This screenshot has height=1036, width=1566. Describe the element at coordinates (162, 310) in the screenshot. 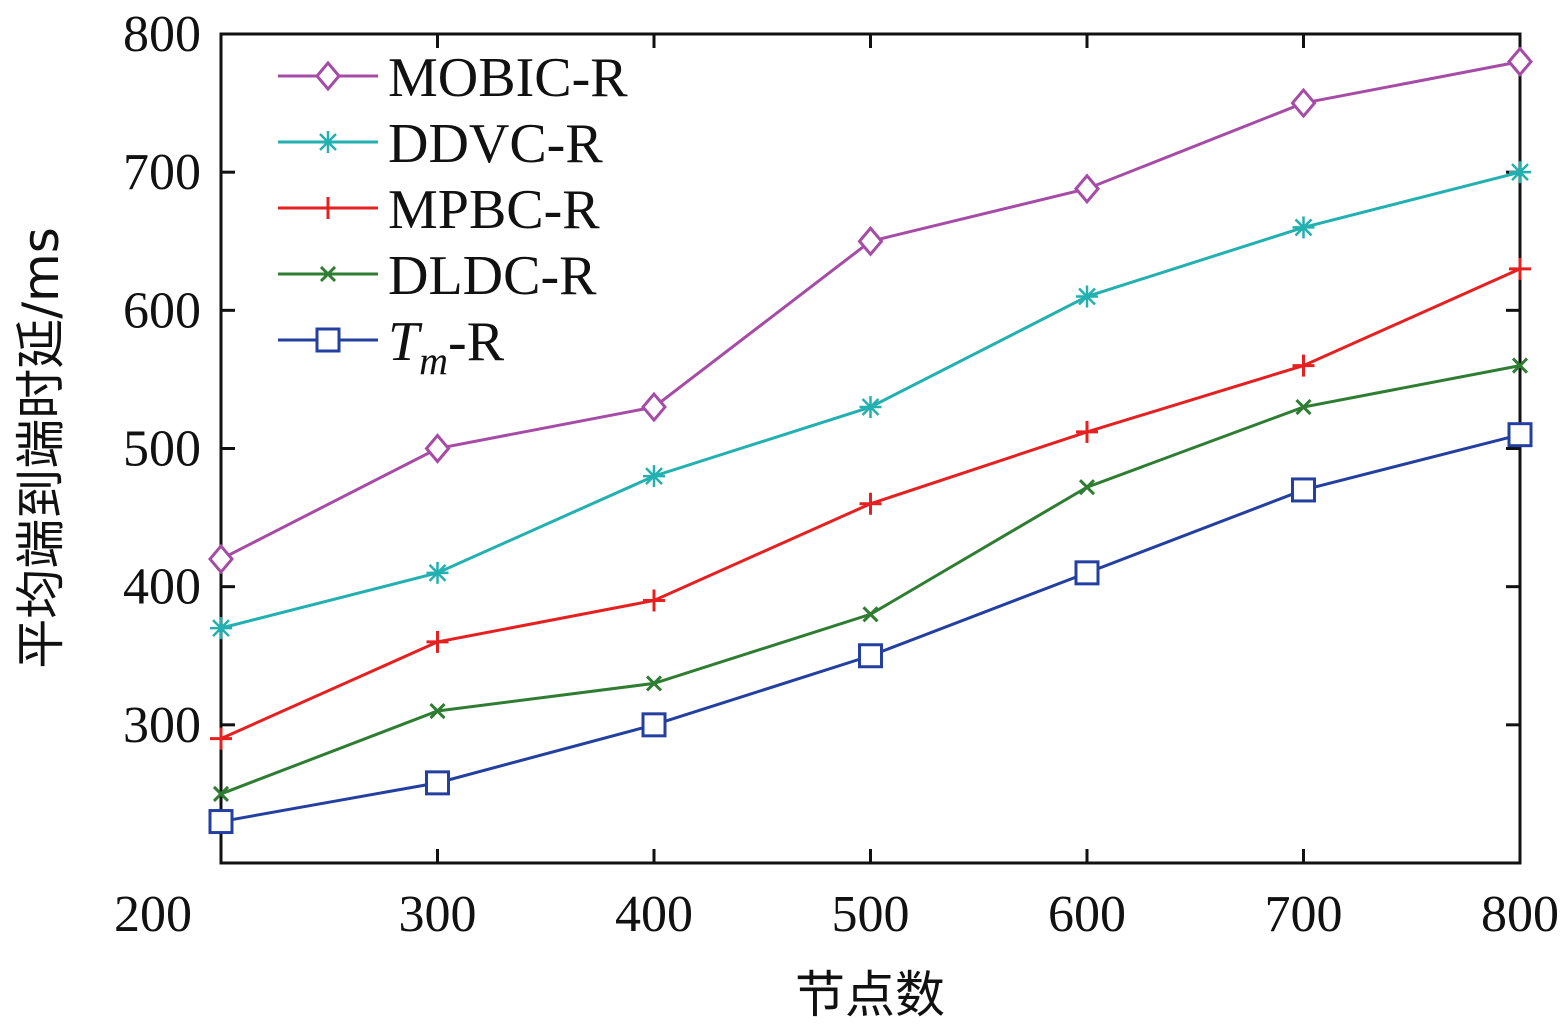

I see `y-tick-label: 600` at that location.